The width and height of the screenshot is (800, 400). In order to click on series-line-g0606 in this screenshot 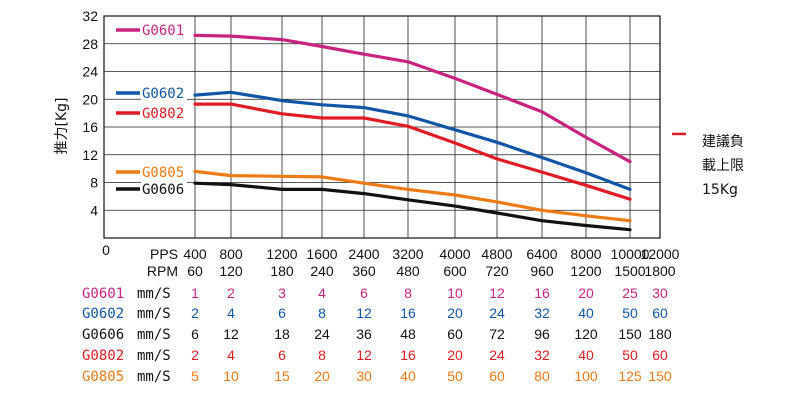, I will do `click(412, 206)`.